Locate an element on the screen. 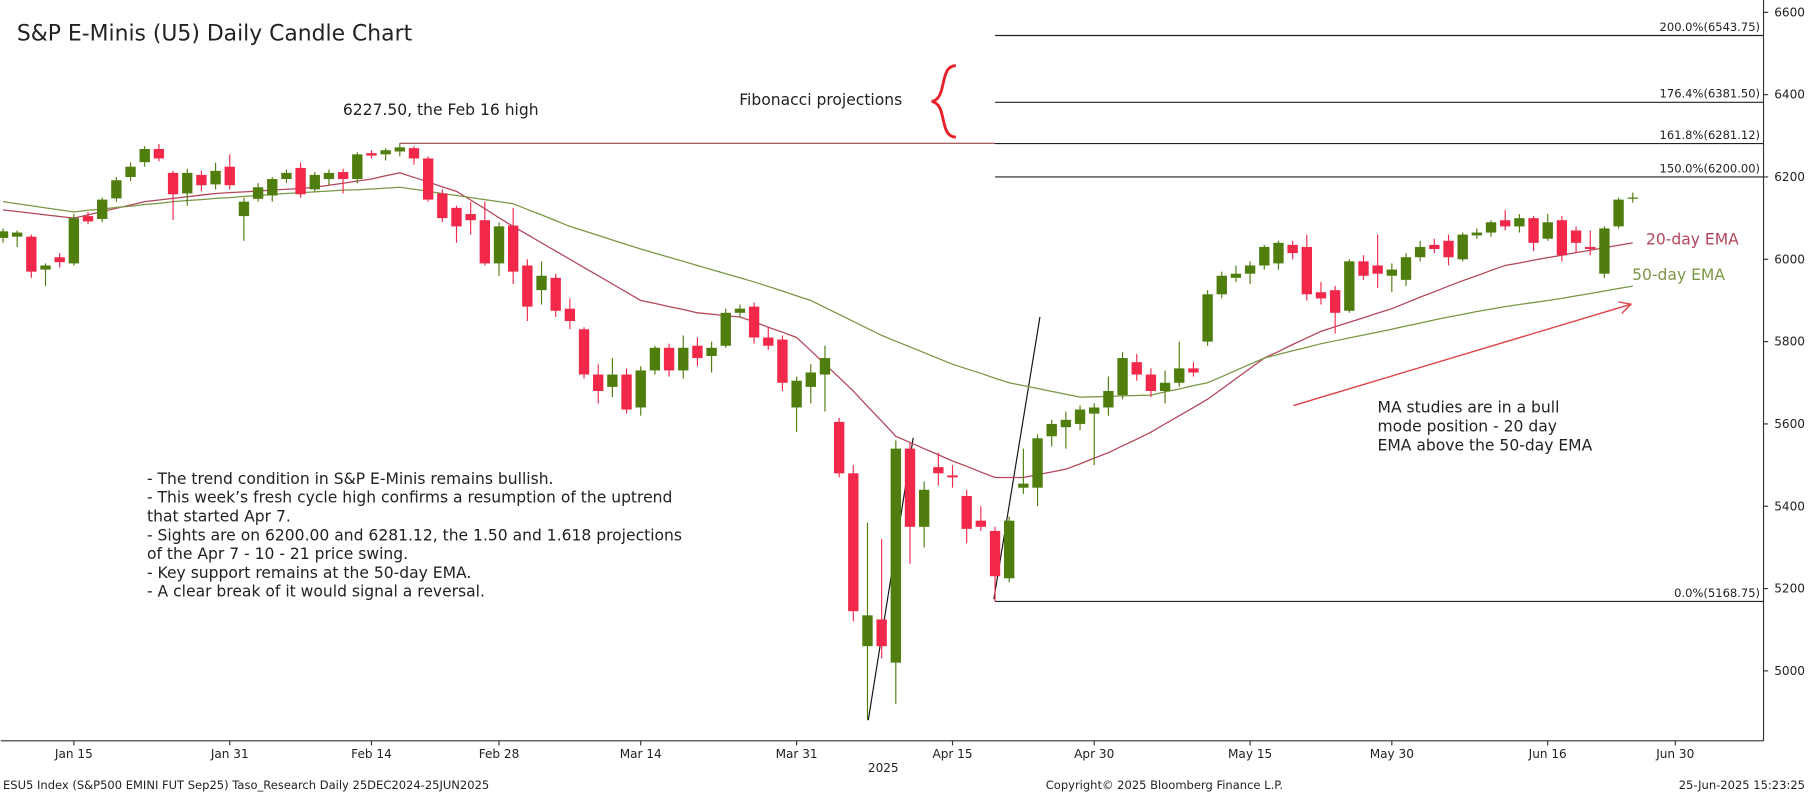  x-tick-label: Jan 31 is located at coordinates (229, 754).